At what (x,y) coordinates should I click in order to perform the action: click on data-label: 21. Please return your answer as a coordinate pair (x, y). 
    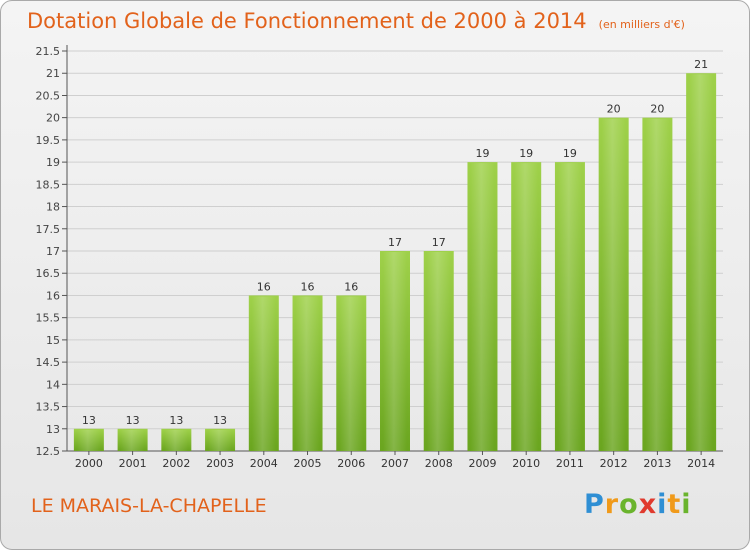
    Looking at the image, I should click on (701, 64).